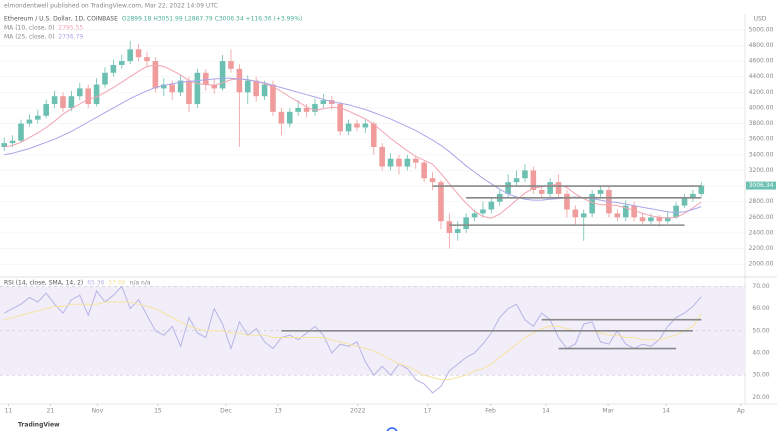 The image size is (777, 431). Describe the element at coordinates (428, 411) in the screenshot. I see `x-tick-label: 17` at that location.